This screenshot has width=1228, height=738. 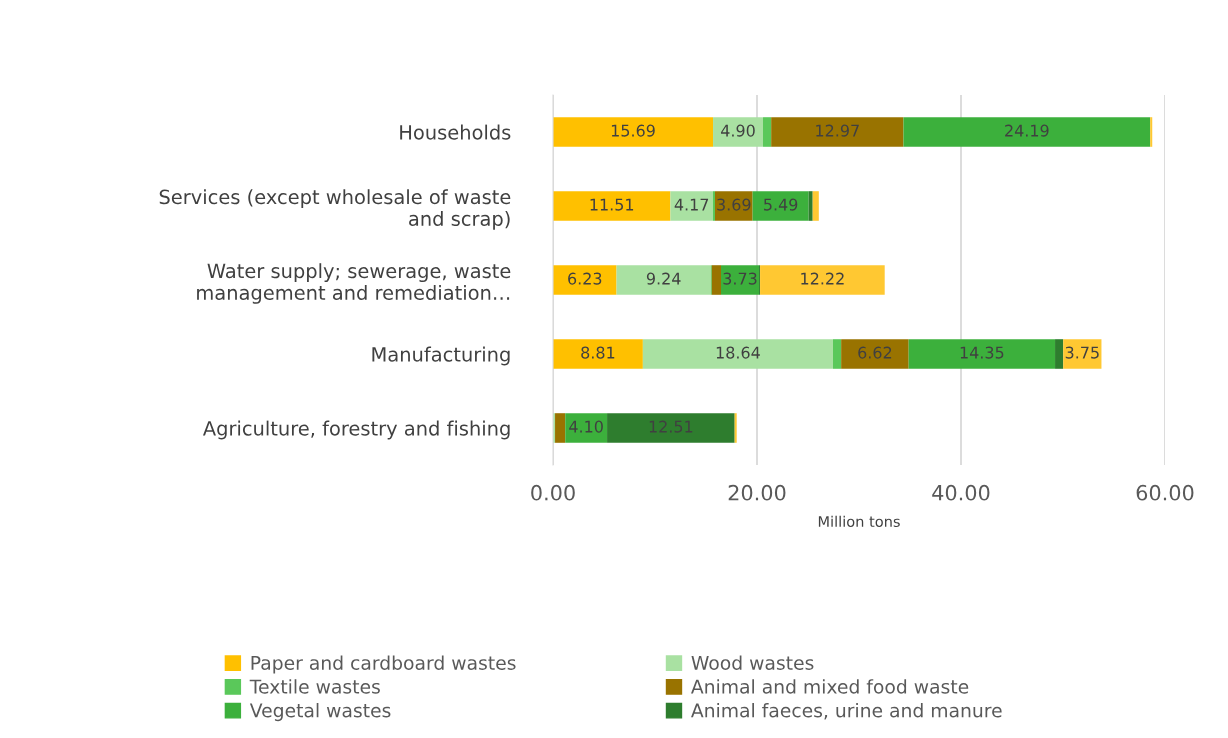 I want to click on data-label: 11.51, so click(x=612, y=204).